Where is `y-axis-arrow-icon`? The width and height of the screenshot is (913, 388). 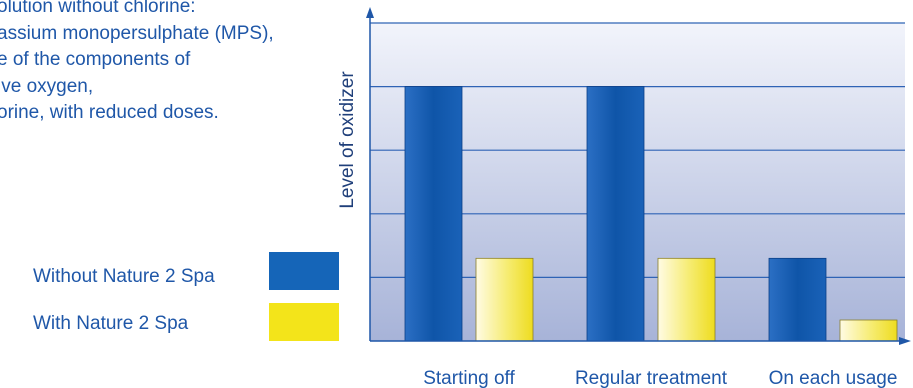
y-axis-arrow-icon is located at coordinates (370, 12).